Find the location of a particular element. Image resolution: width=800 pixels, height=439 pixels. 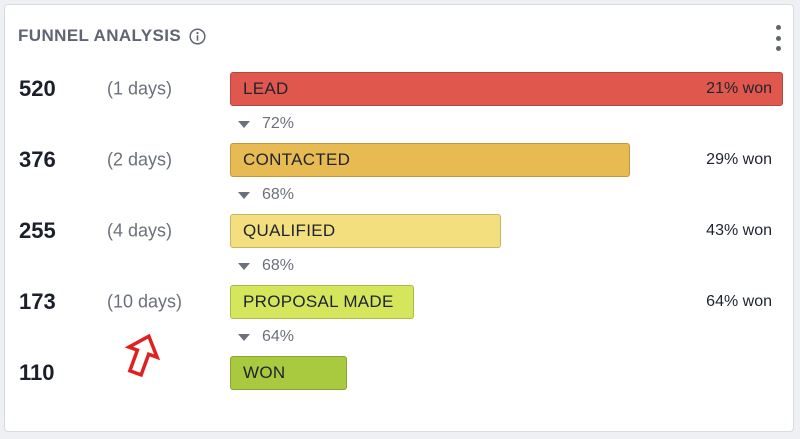

funnel-row-qualified: 255 (4 days) QUALIFIED 43% won is located at coordinates (400, 231).